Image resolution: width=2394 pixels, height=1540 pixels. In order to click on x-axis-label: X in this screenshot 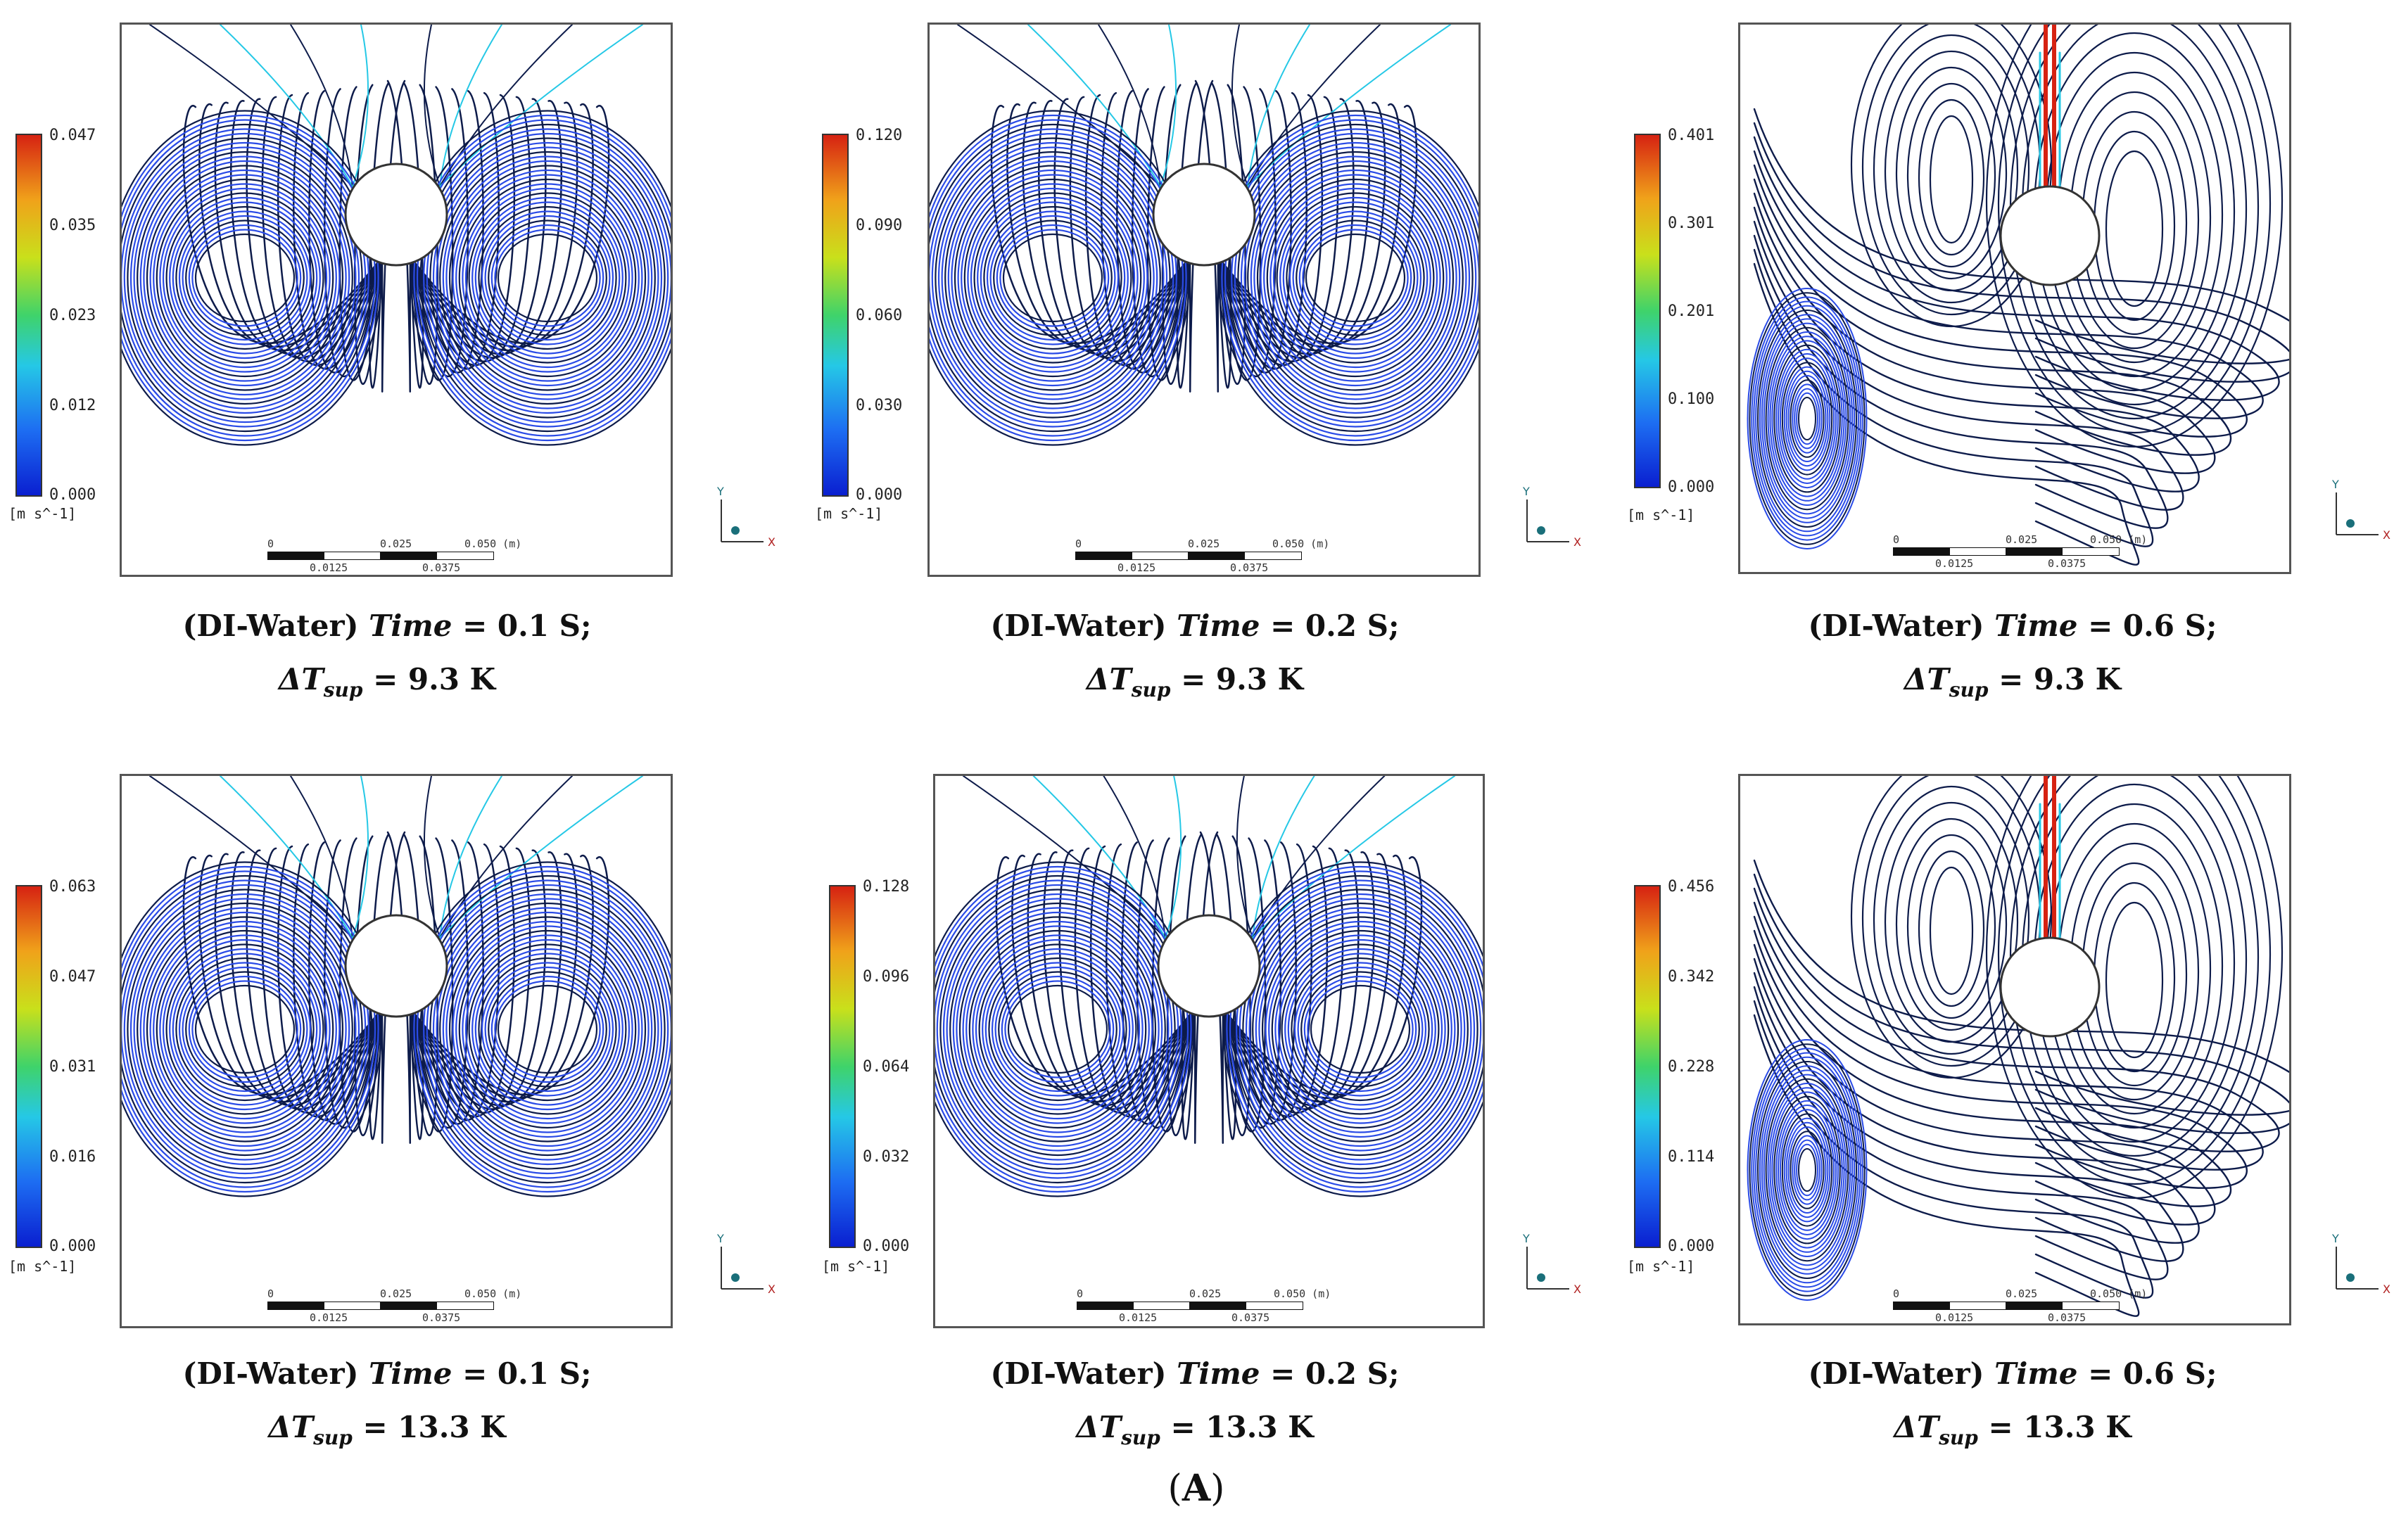, I will do `click(2386, 1290)`.